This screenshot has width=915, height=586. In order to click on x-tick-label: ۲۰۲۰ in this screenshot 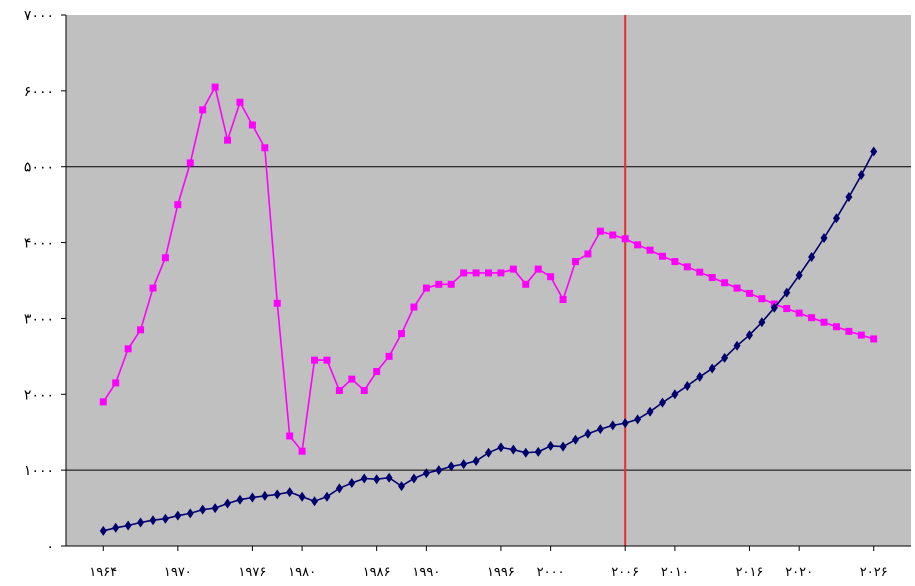, I will do `click(799, 572)`.